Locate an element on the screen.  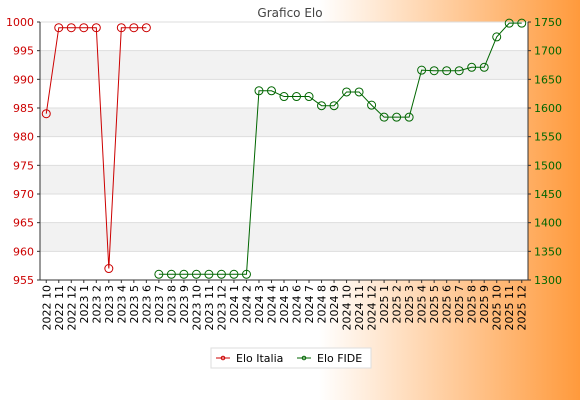
x-tick-label: 2025 2 is located at coordinates (397, 304).